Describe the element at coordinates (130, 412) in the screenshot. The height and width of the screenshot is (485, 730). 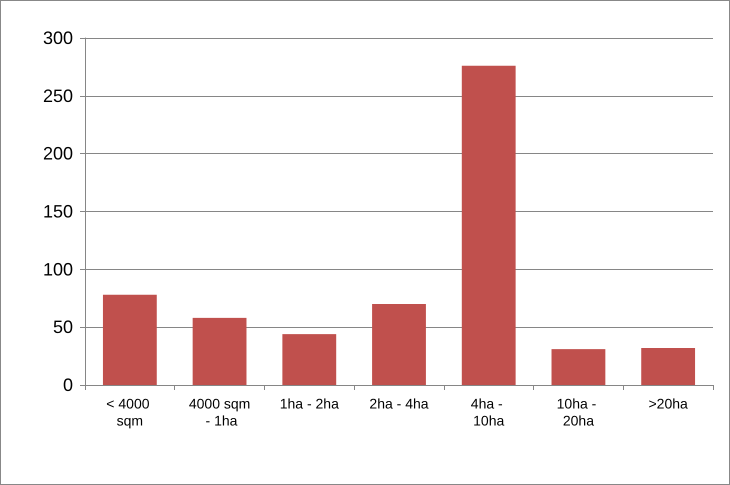
I see `x-tick-label: < 4000 sqm` at that location.